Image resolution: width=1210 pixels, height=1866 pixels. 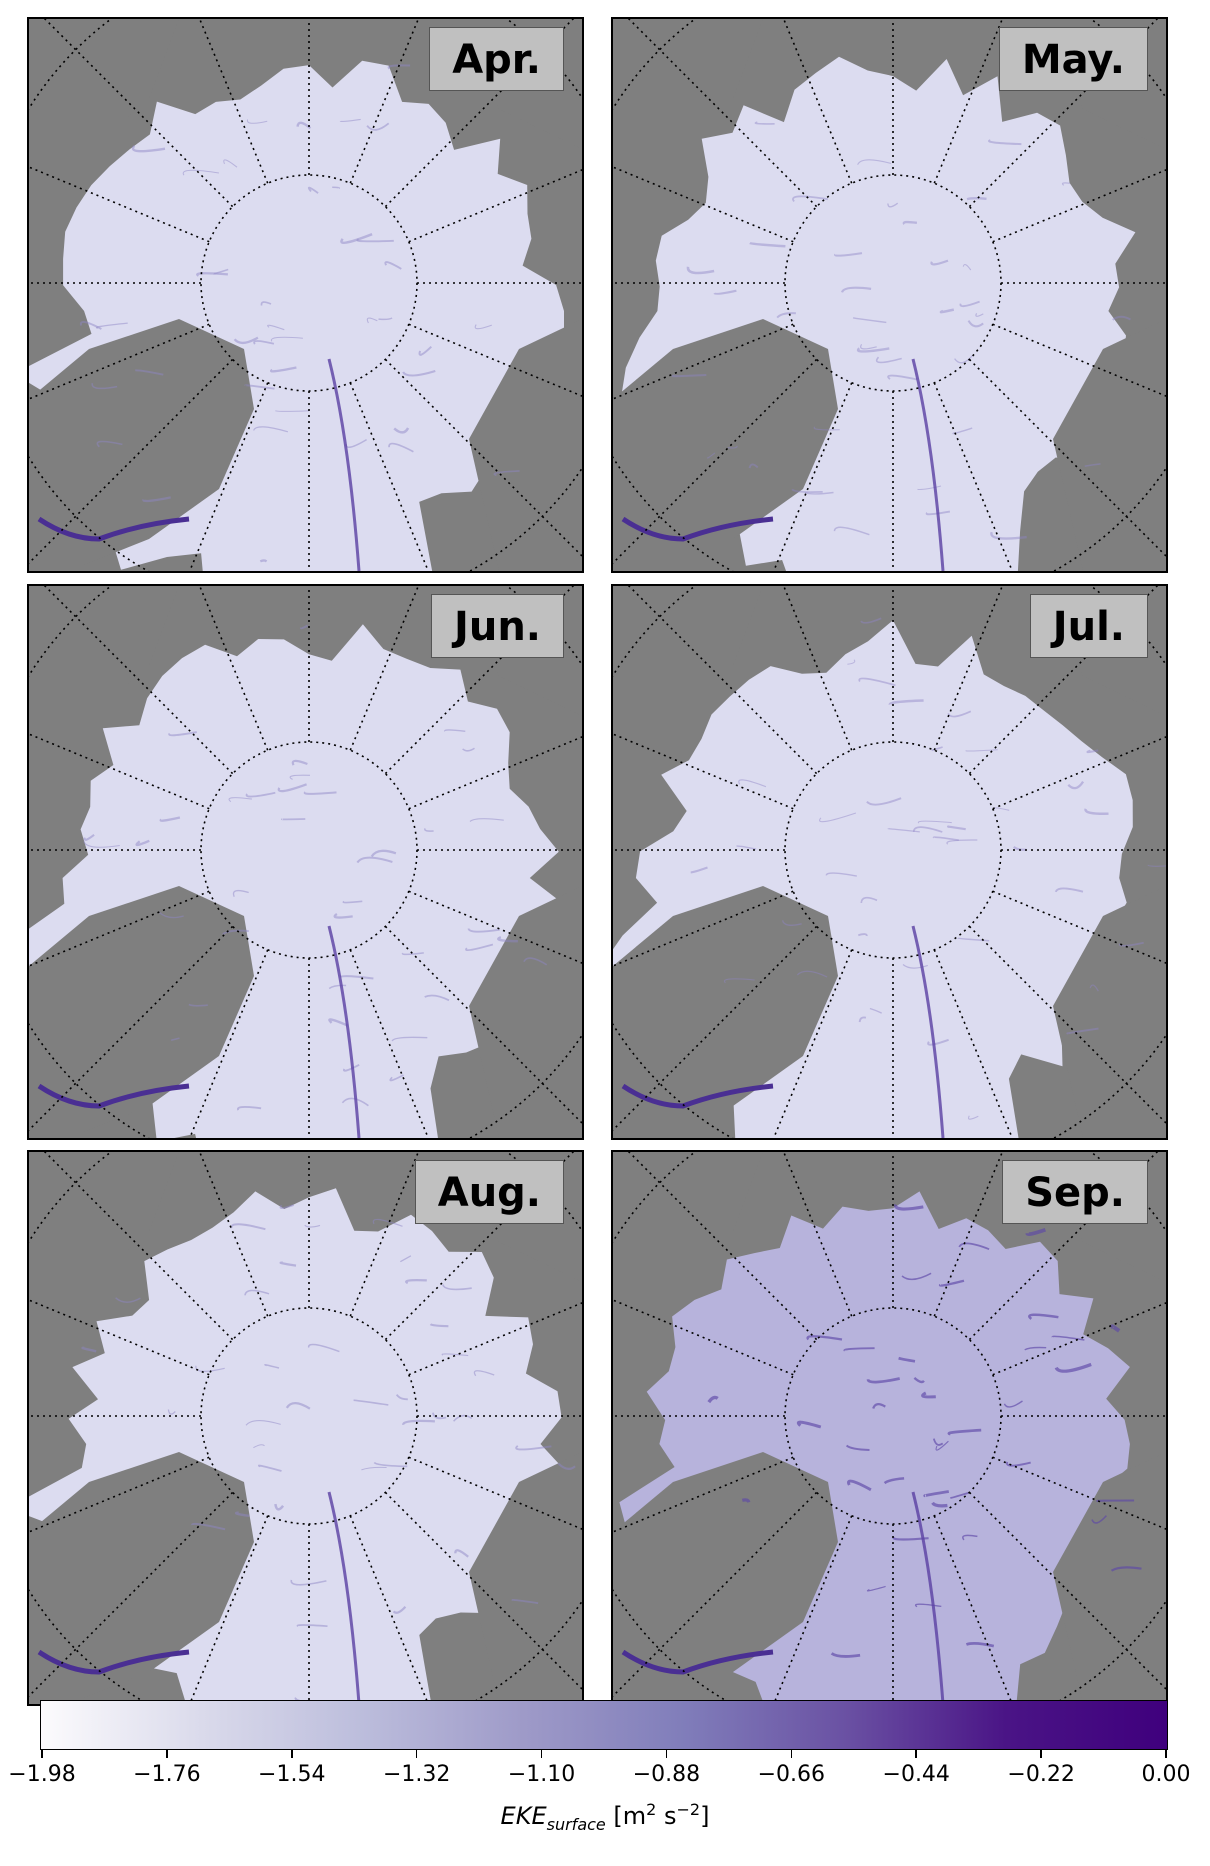 I want to click on map-panel-jul: Jul., so click(x=889, y=862).